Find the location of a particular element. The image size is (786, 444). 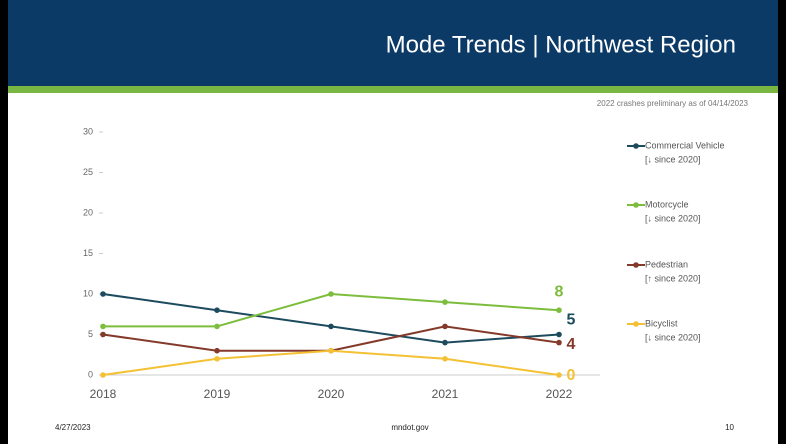

end-label: 0 is located at coordinates (571, 375).